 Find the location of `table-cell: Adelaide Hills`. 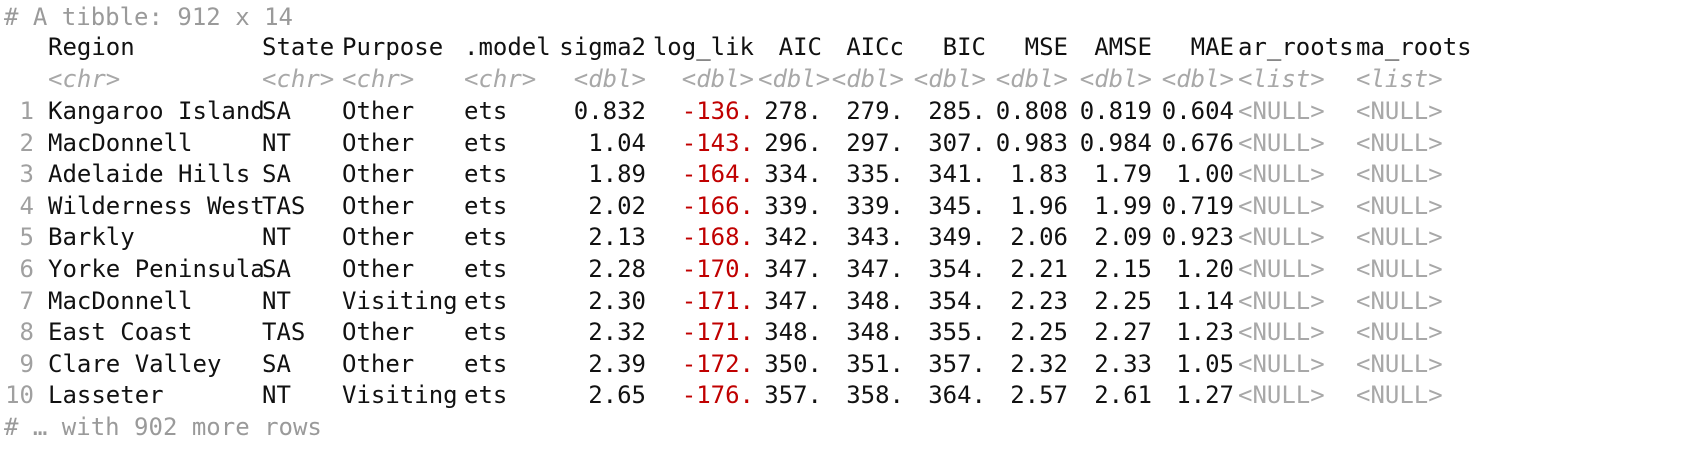

table-cell: Adelaide Hills is located at coordinates (149, 174).